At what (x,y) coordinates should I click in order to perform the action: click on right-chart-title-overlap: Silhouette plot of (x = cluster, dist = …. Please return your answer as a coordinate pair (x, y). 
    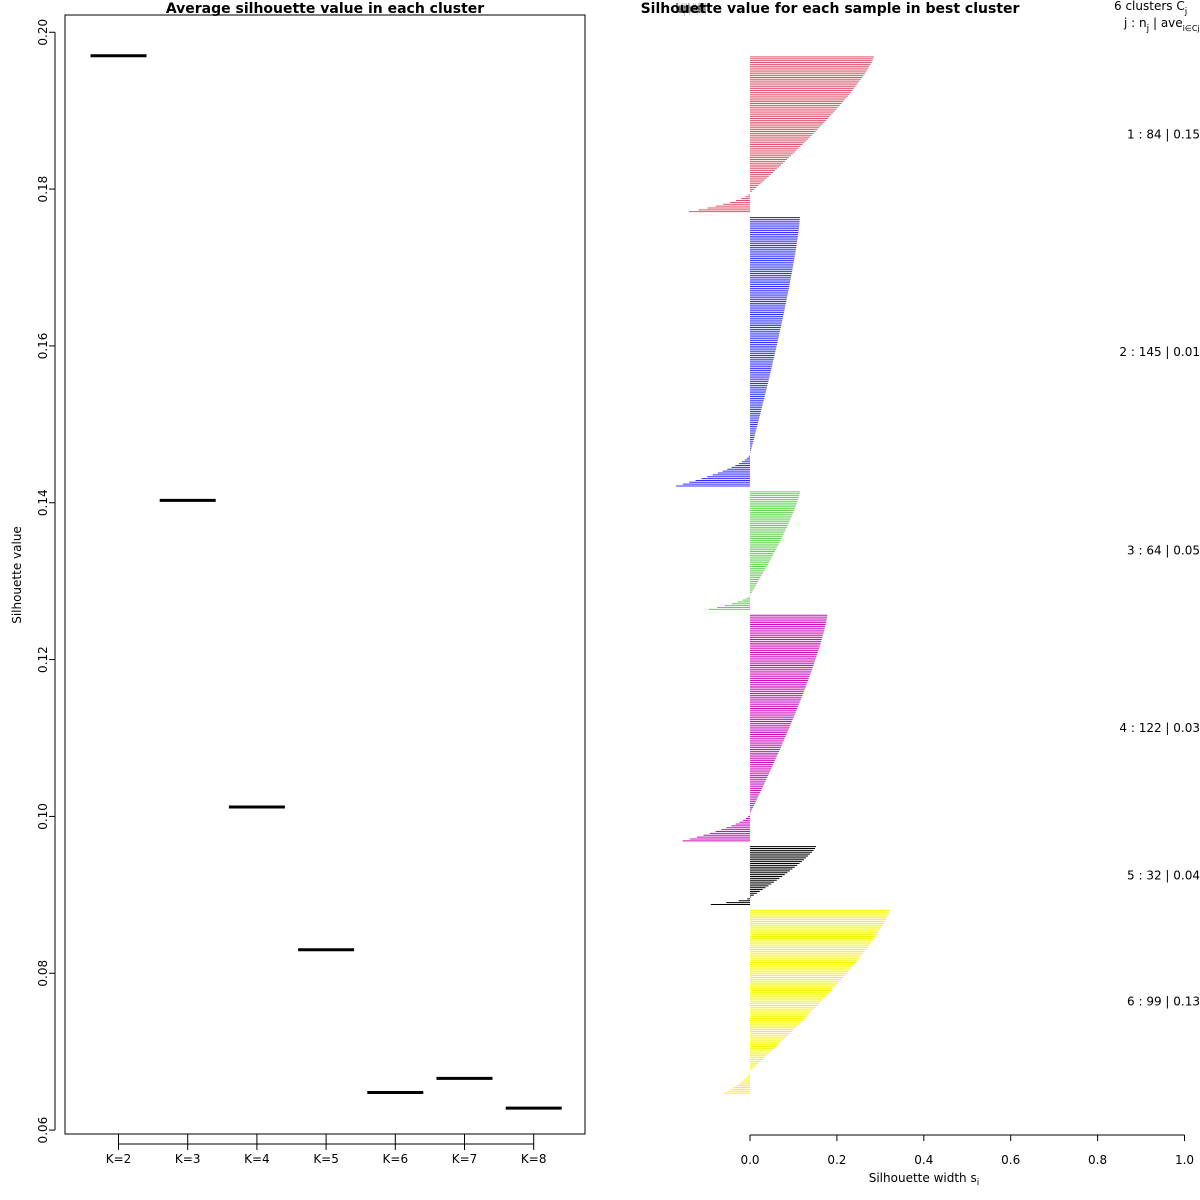
    Looking at the image, I should click on (691, 9).